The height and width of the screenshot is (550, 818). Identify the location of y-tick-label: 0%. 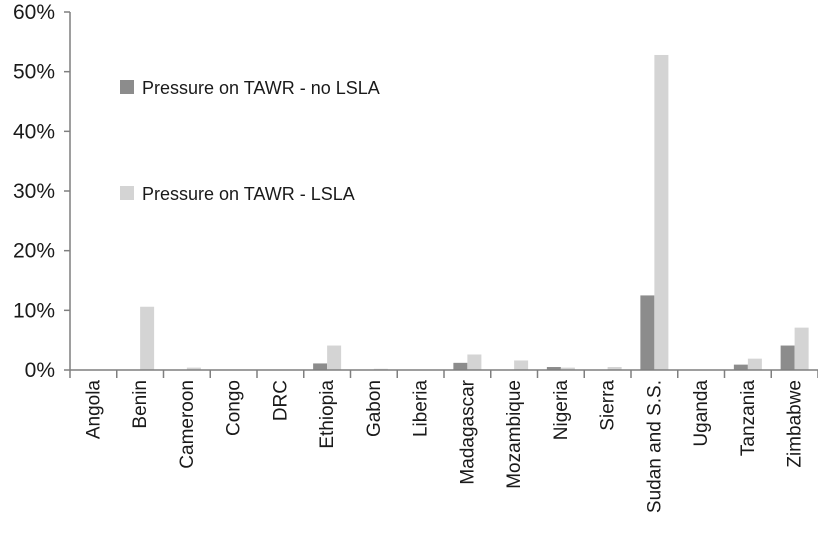
(40, 370).